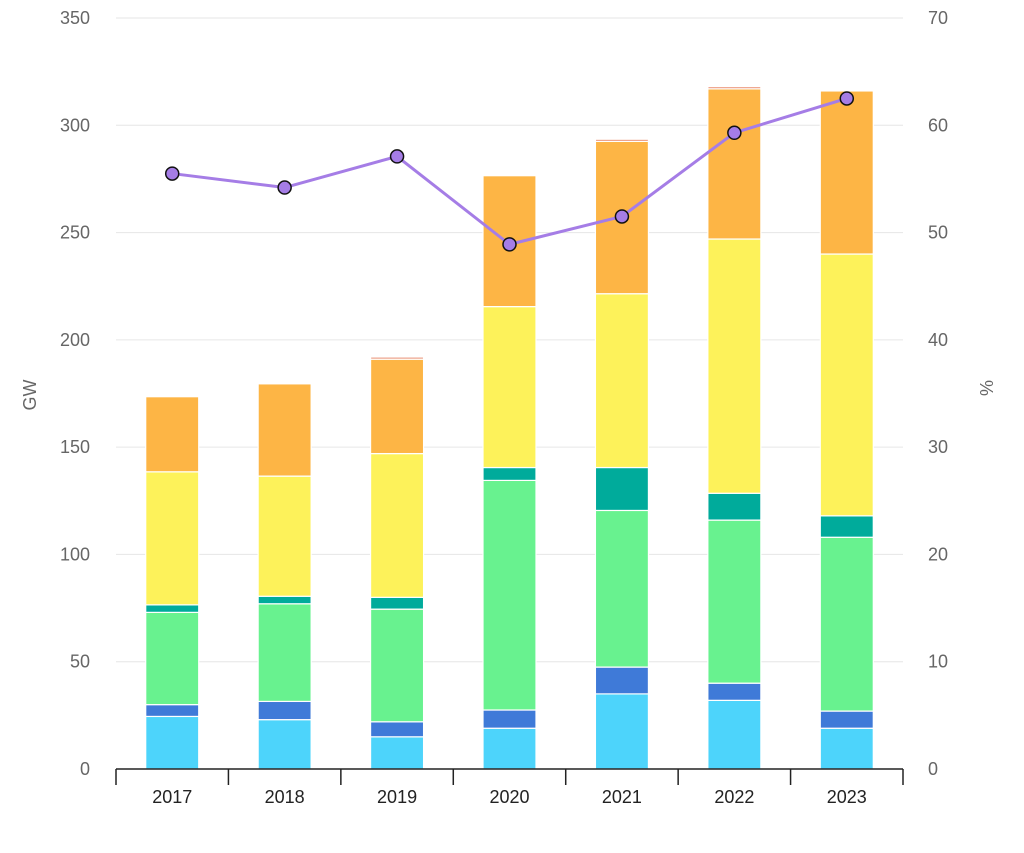 Image resolution: width=1024 pixels, height=853 pixels. Describe the element at coordinates (172, 797) in the screenshot. I see `x-tick-label: 2017` at that location.